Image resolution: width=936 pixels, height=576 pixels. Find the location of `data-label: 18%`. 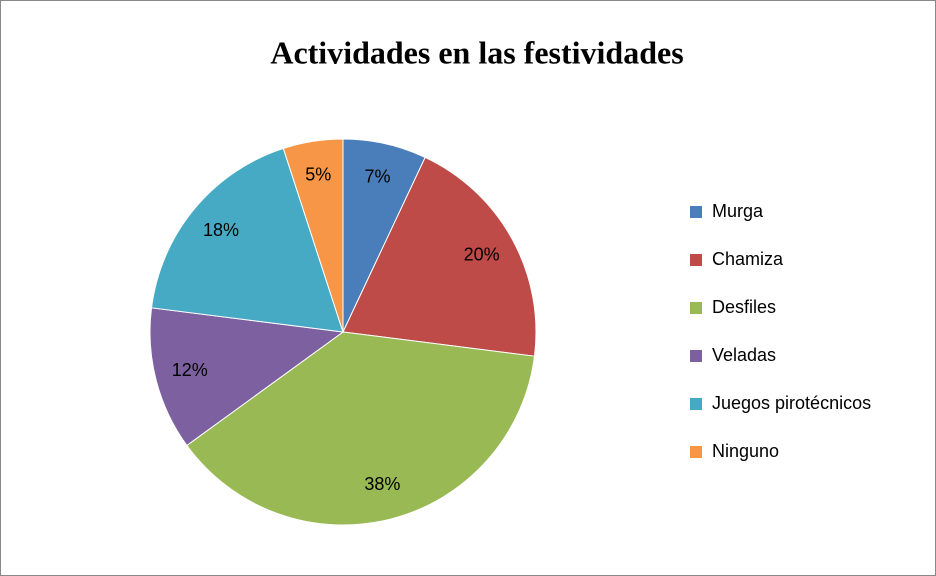

data-label: 18% is located at coordinates (221, 230).